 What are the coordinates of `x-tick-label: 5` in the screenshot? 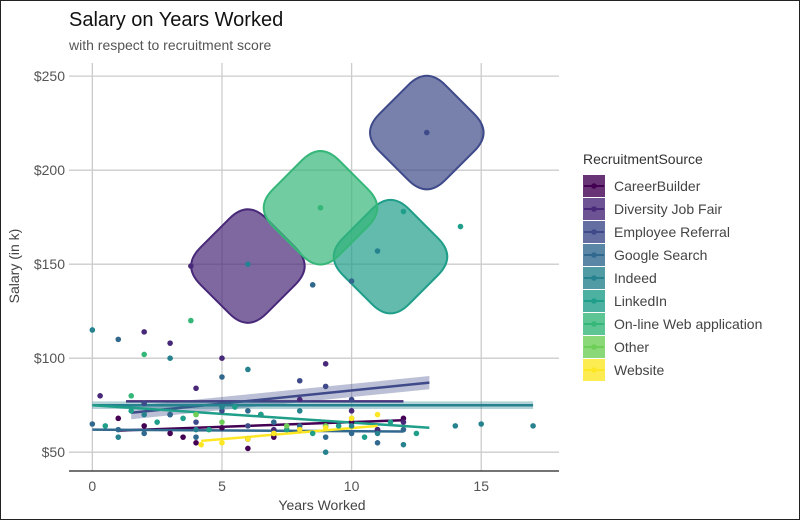 It's located at (222, 486).